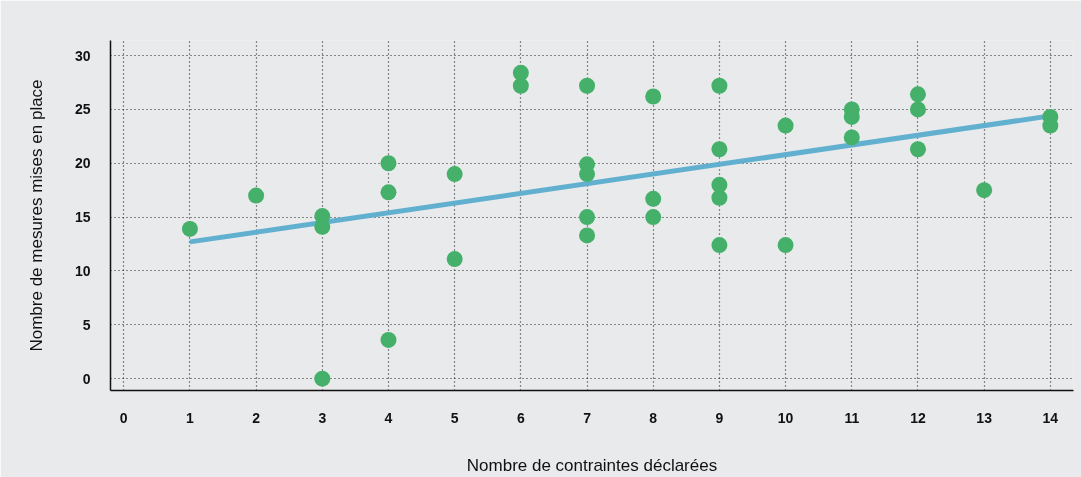 This screenshot has height=477, width=1081. What do you see at coordinates (82, 217) in the screenshot?
I see `y-tick-label: 15` at bounding box center [82, 217].